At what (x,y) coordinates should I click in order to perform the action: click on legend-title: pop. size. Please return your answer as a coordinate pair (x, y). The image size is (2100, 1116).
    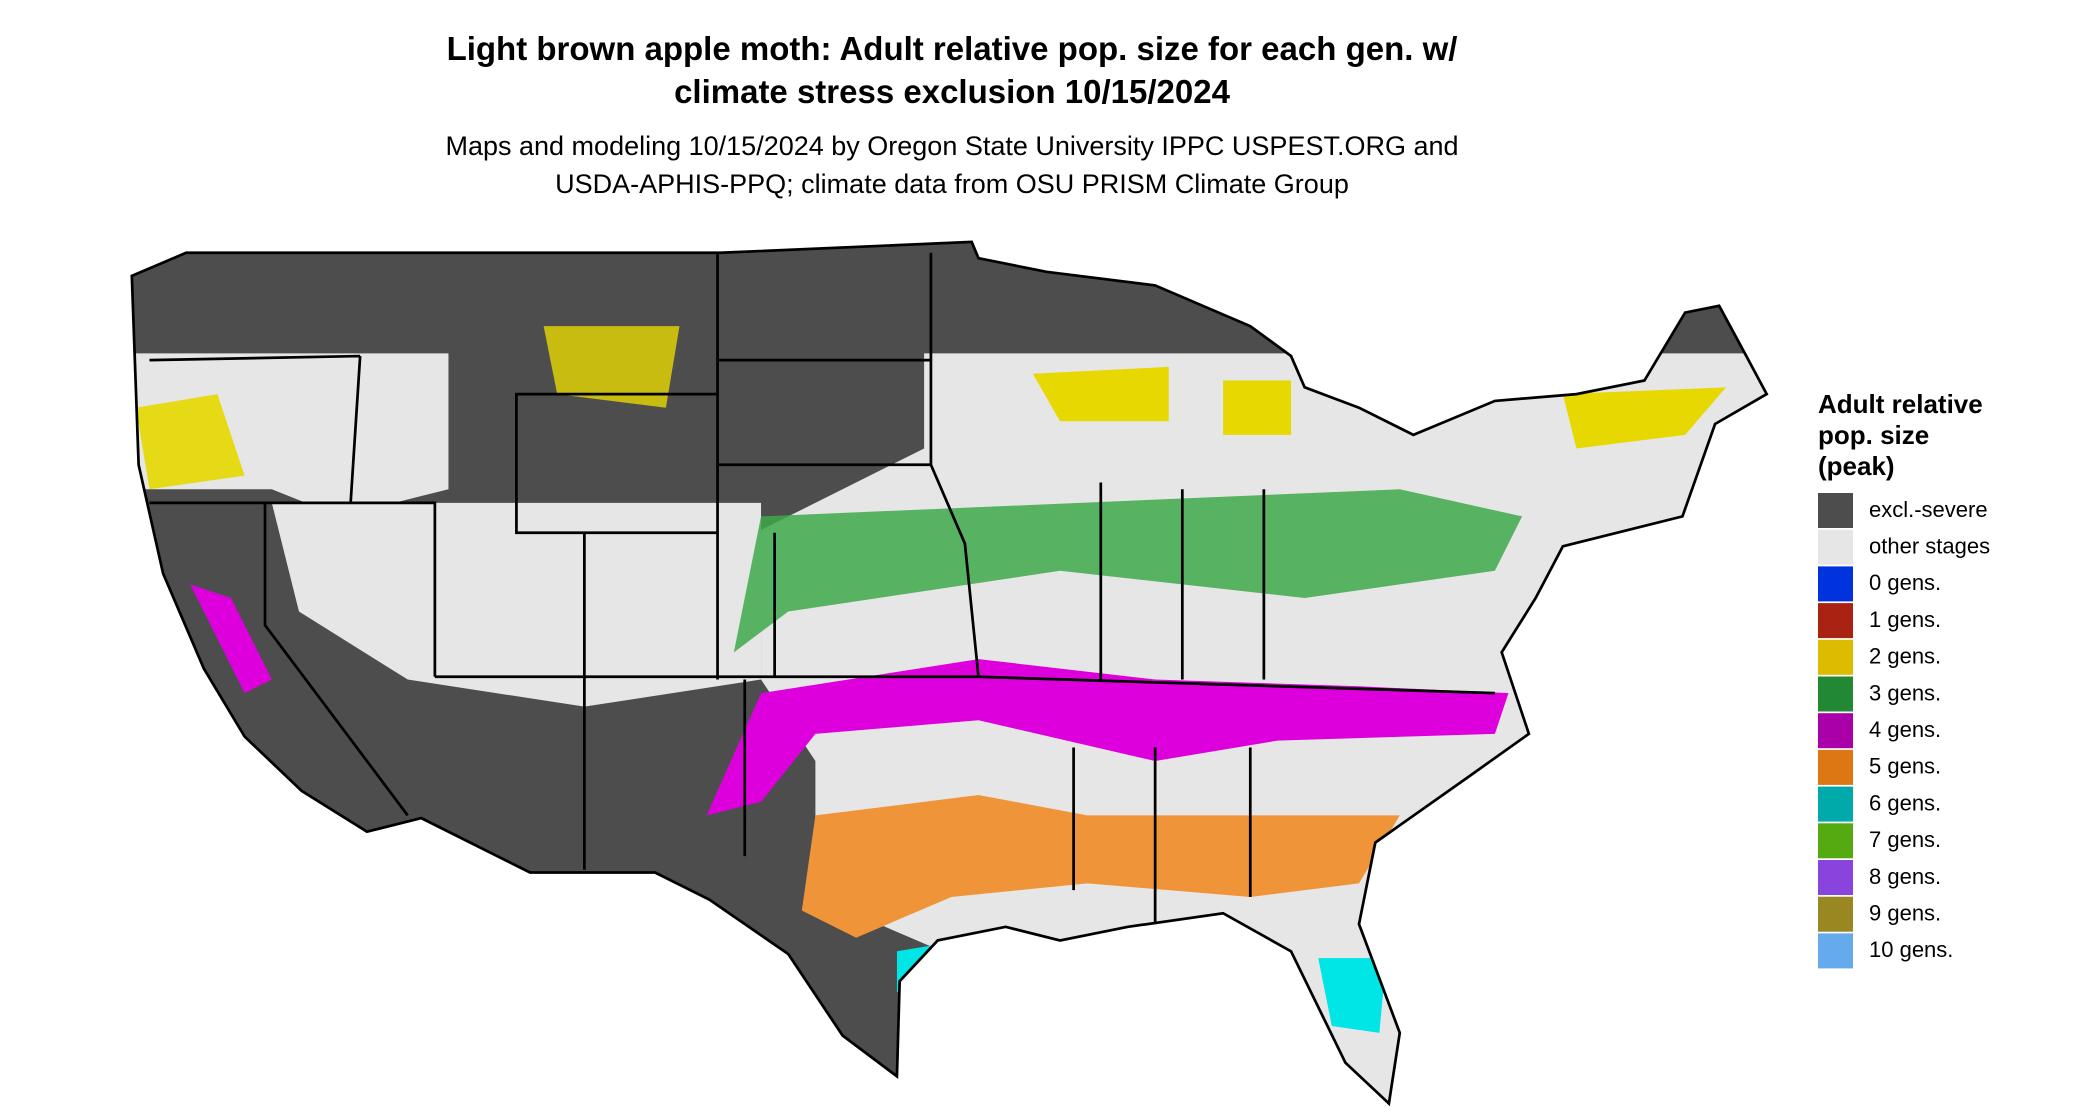
    Looking at the image, I should click on (1873, 435).